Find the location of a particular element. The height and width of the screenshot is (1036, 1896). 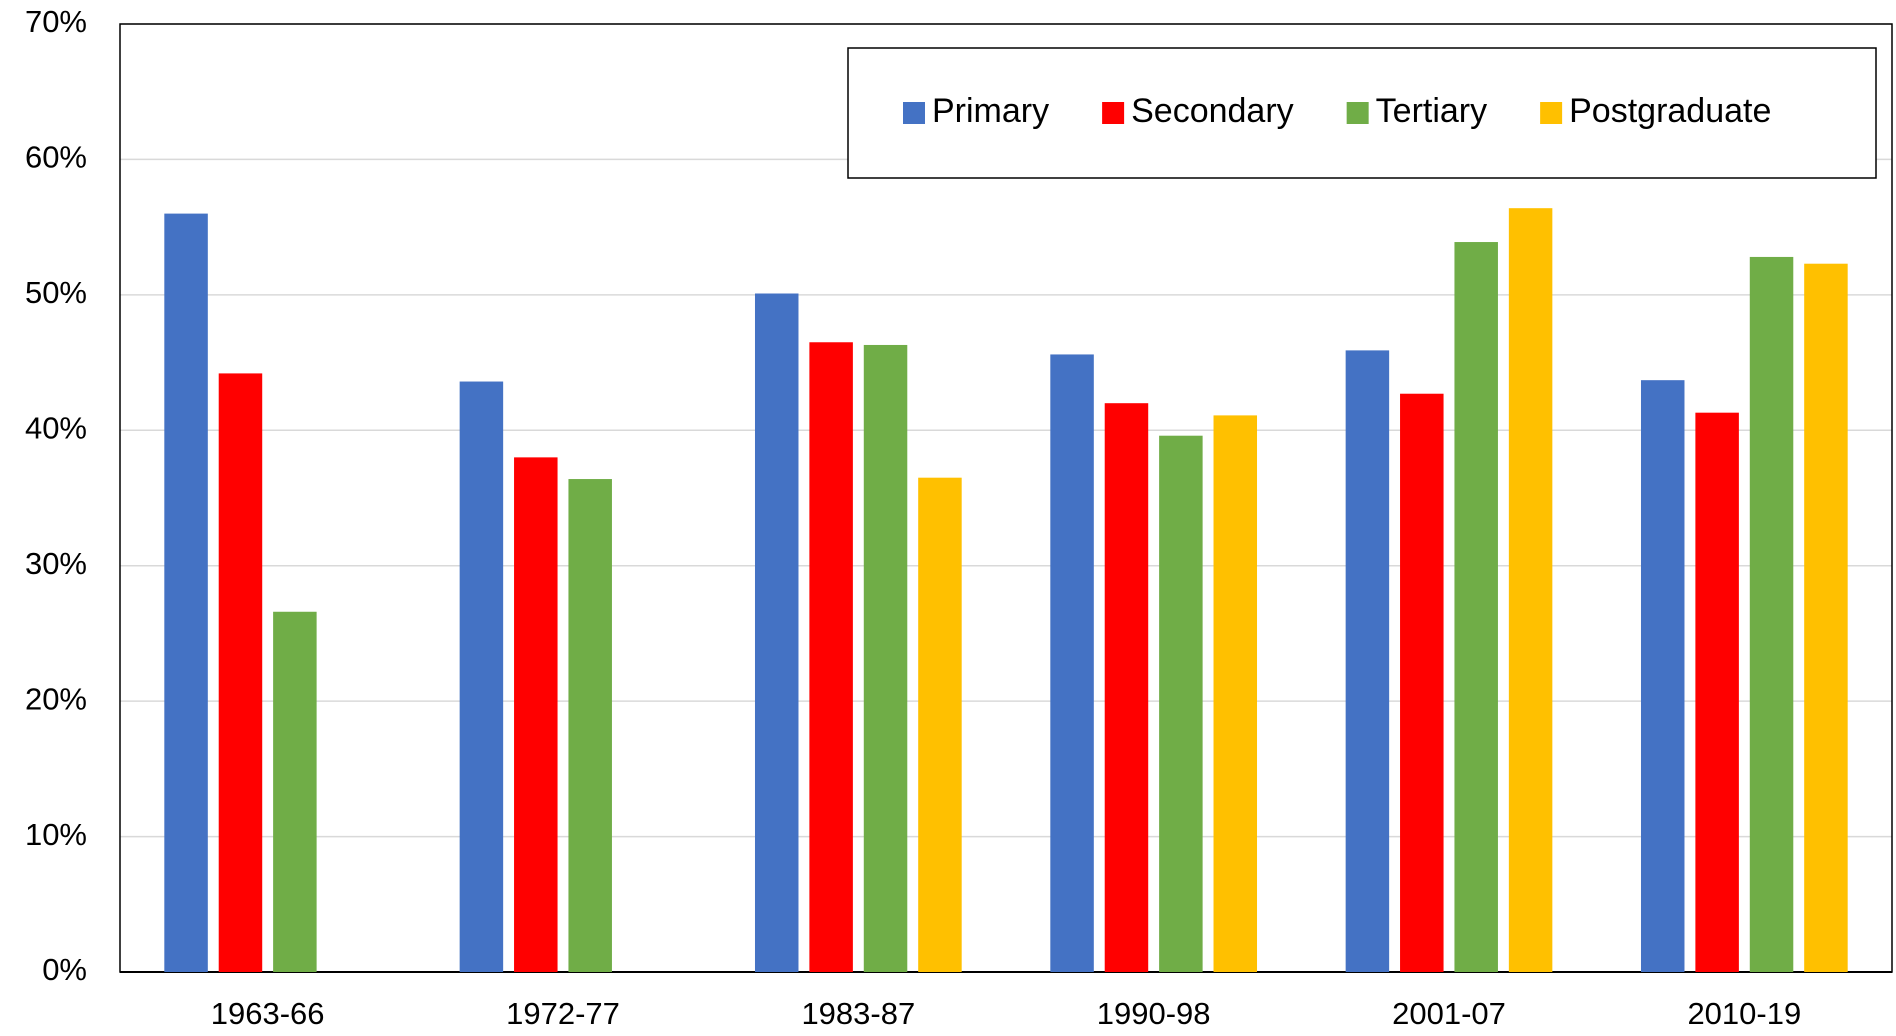

x-tick-label: 2010-19 is located at coordinates (1744, 1013).